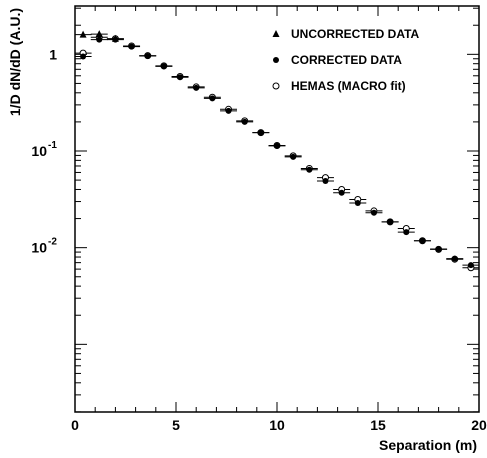 The height and width of the screenshot is (458, 487). Describe the element at coordinates (378, 425) in the screenshot. I see `x-tick-label: 15` at that location.